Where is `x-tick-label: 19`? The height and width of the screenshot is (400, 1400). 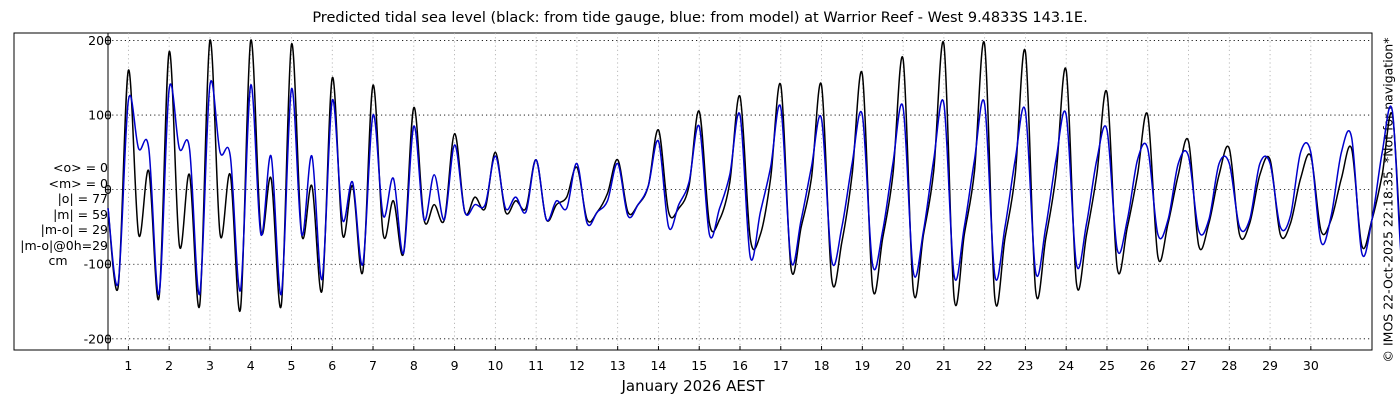
x-tick-label: 19 is located at coordinates (862, 365).